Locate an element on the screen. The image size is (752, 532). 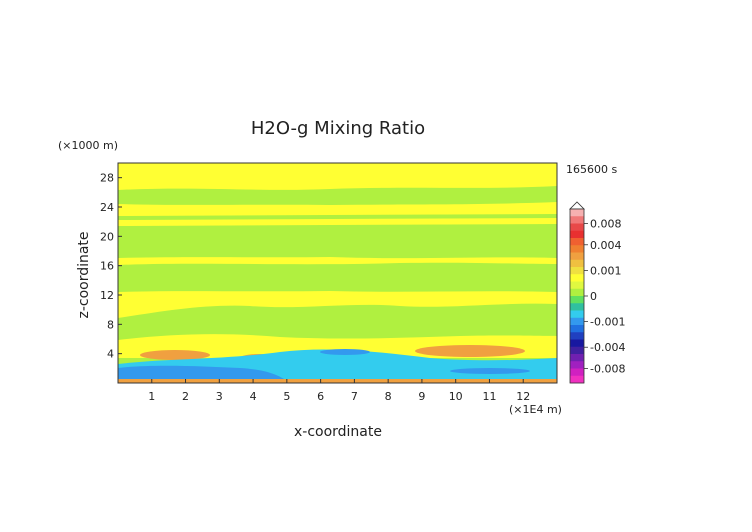
x-tick-label: 10 is located at coordinates (456, 396).